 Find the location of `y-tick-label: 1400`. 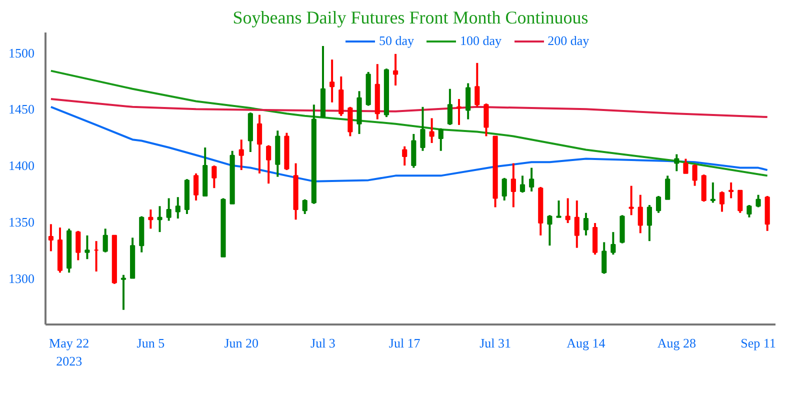

y-tick-label: 1400 is located at coordinates (21, 166).